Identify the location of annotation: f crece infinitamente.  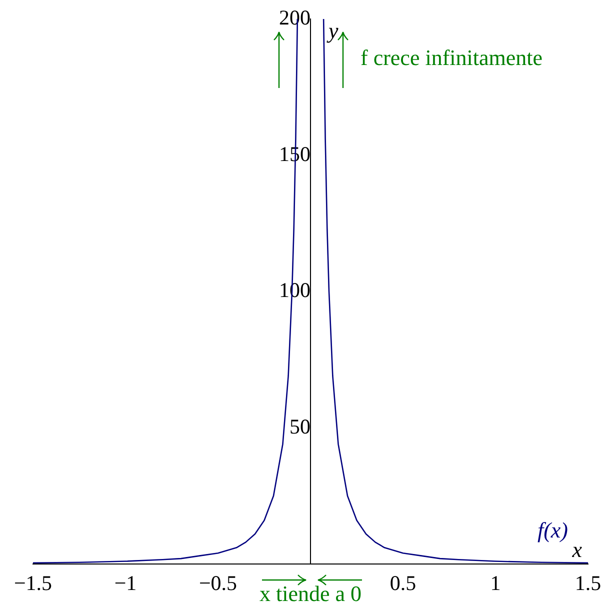
(451, 57).